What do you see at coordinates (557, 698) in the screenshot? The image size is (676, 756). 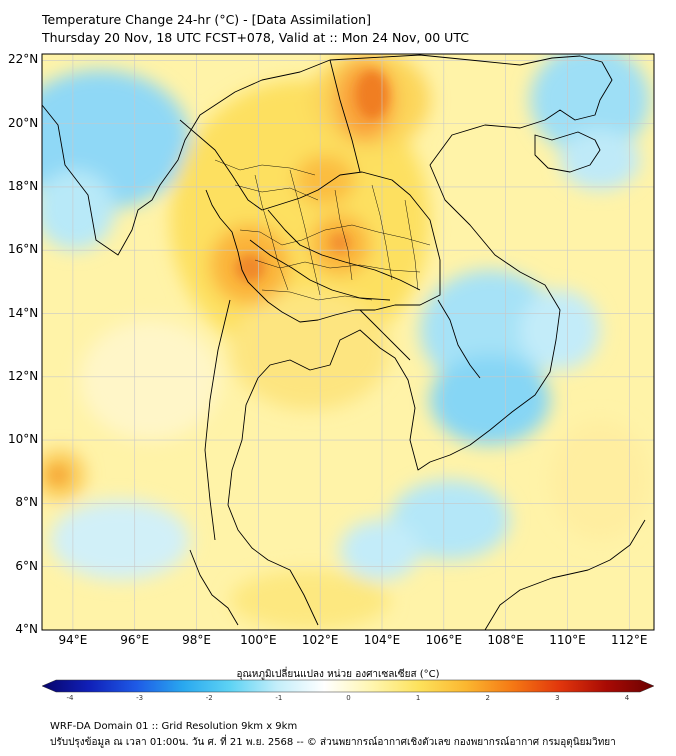 I see `colorbar-tick: 3` at bounding box center [557, 698].